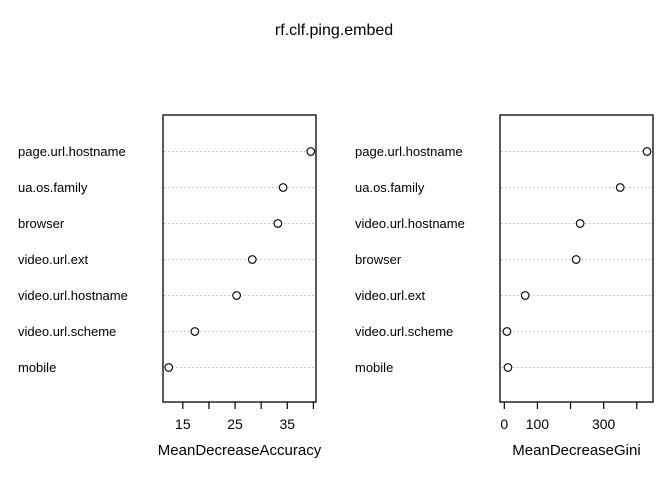 The image size is (672, 480). I want to click on axis-tick-label: 35, so click(287, 424).